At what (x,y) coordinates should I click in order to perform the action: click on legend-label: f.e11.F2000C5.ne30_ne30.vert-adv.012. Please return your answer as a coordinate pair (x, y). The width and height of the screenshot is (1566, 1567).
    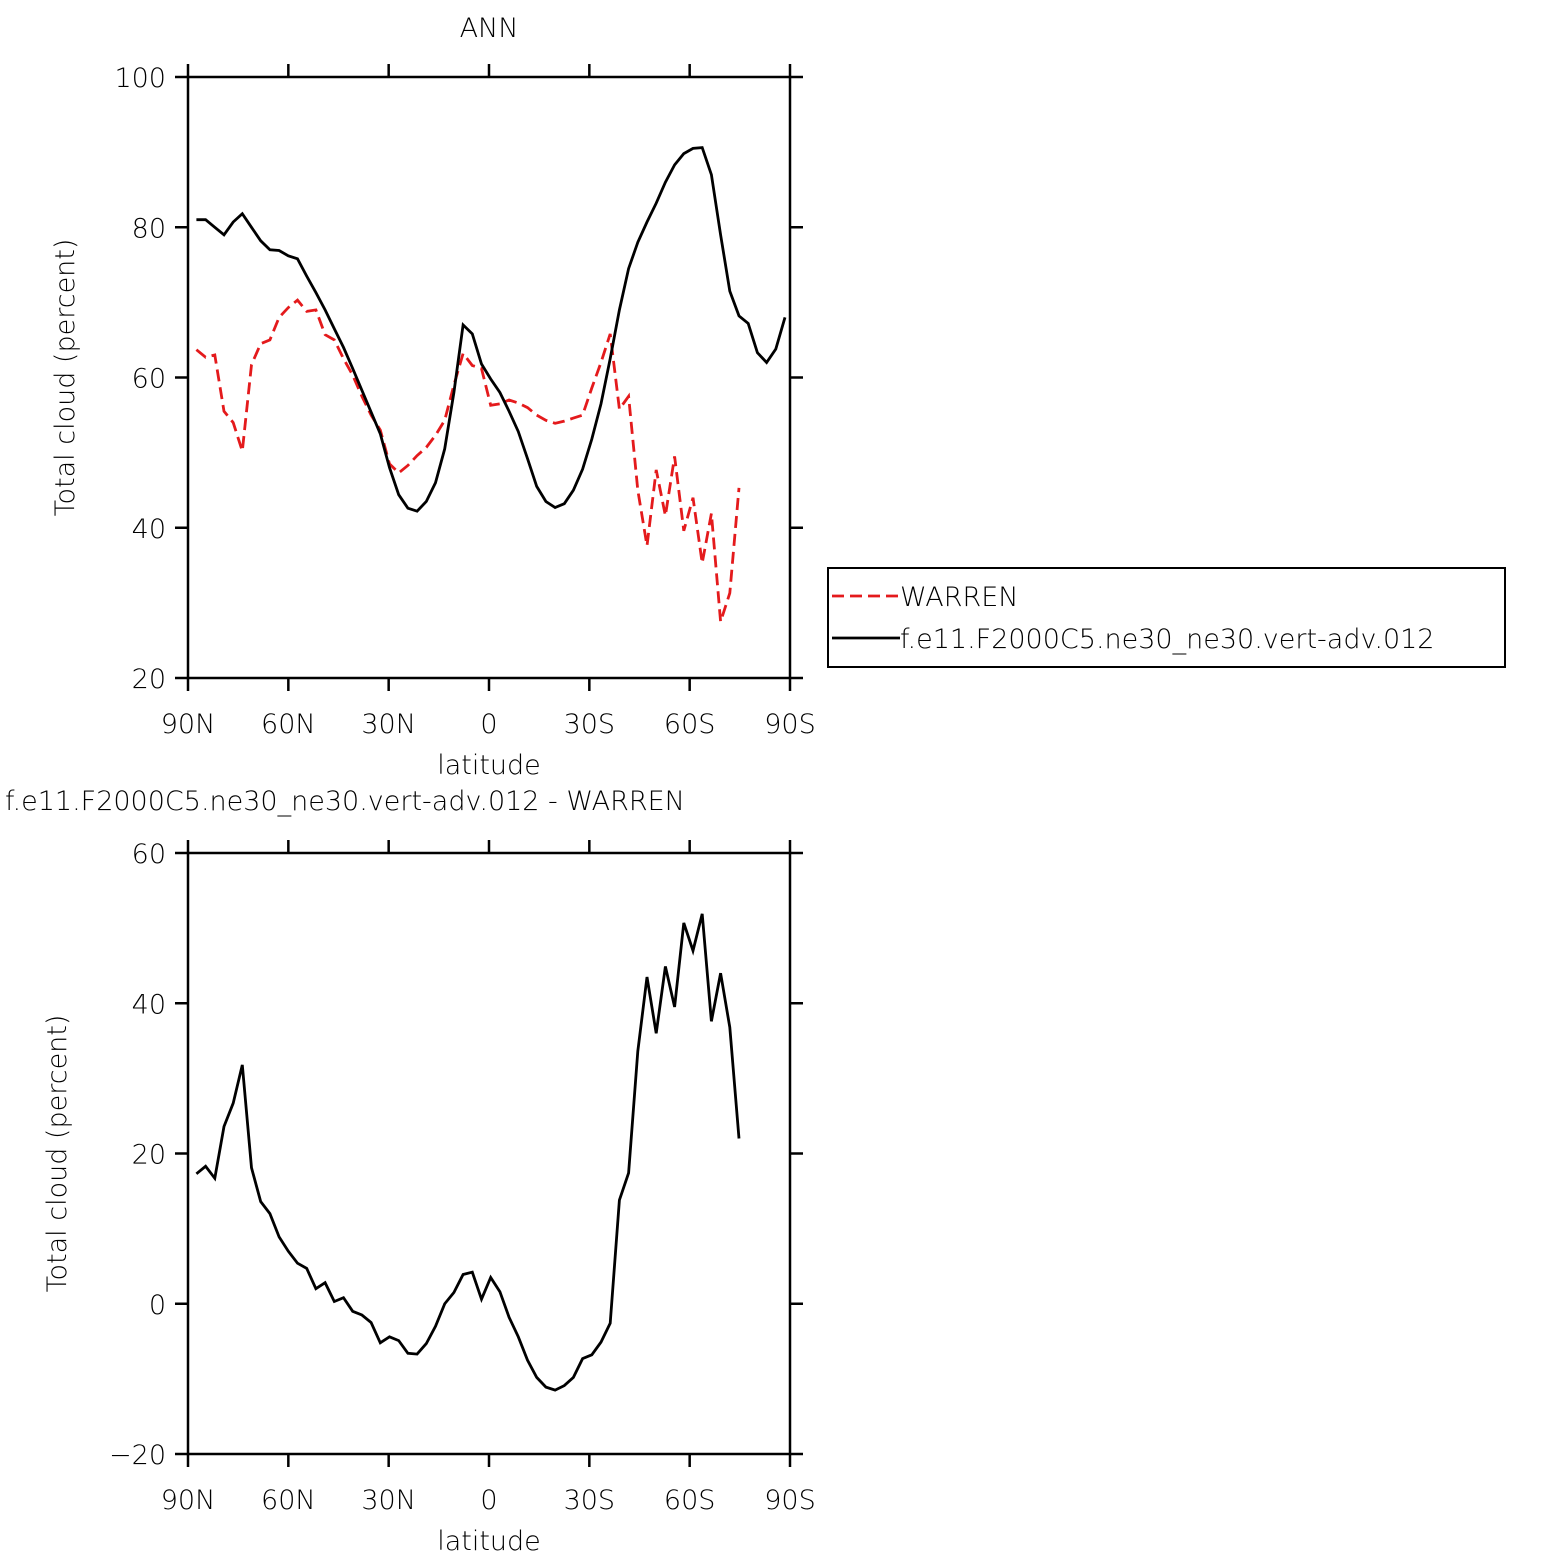
    Looking at the image, I should click on (1167, 639).